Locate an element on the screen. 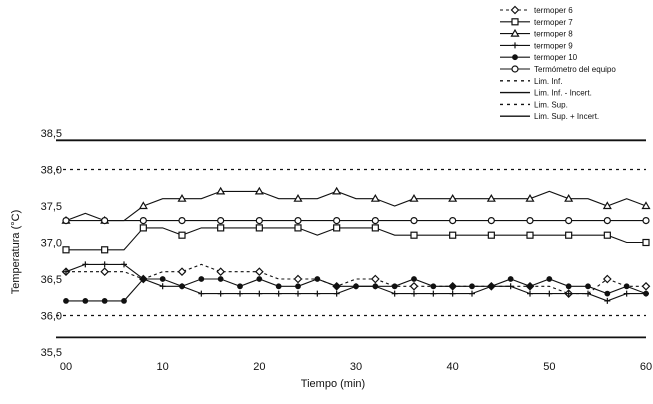  y-tick-label: 36,0 is located at coordinates (51, 317).